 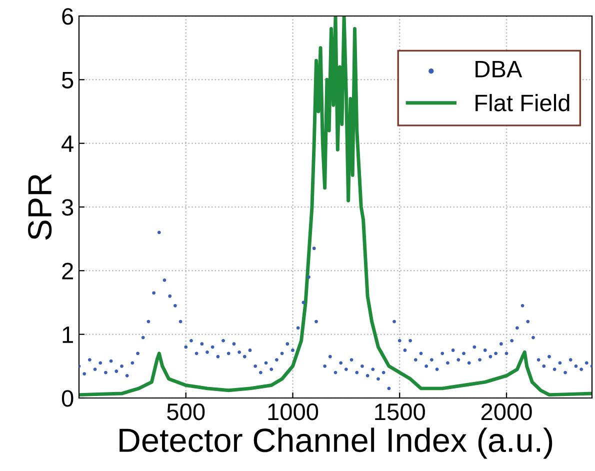 What do you see at coordinates (68, 80) in the screenshot?
I see `y-tick-label: 5` at bounding box center [68, 80].